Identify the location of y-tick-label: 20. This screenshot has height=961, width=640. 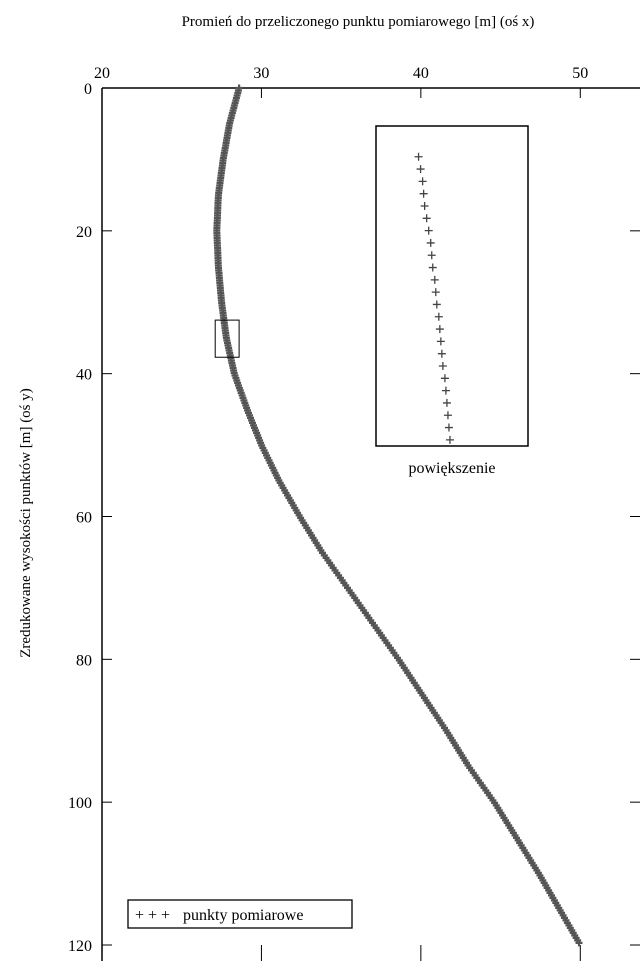
(84, 232).